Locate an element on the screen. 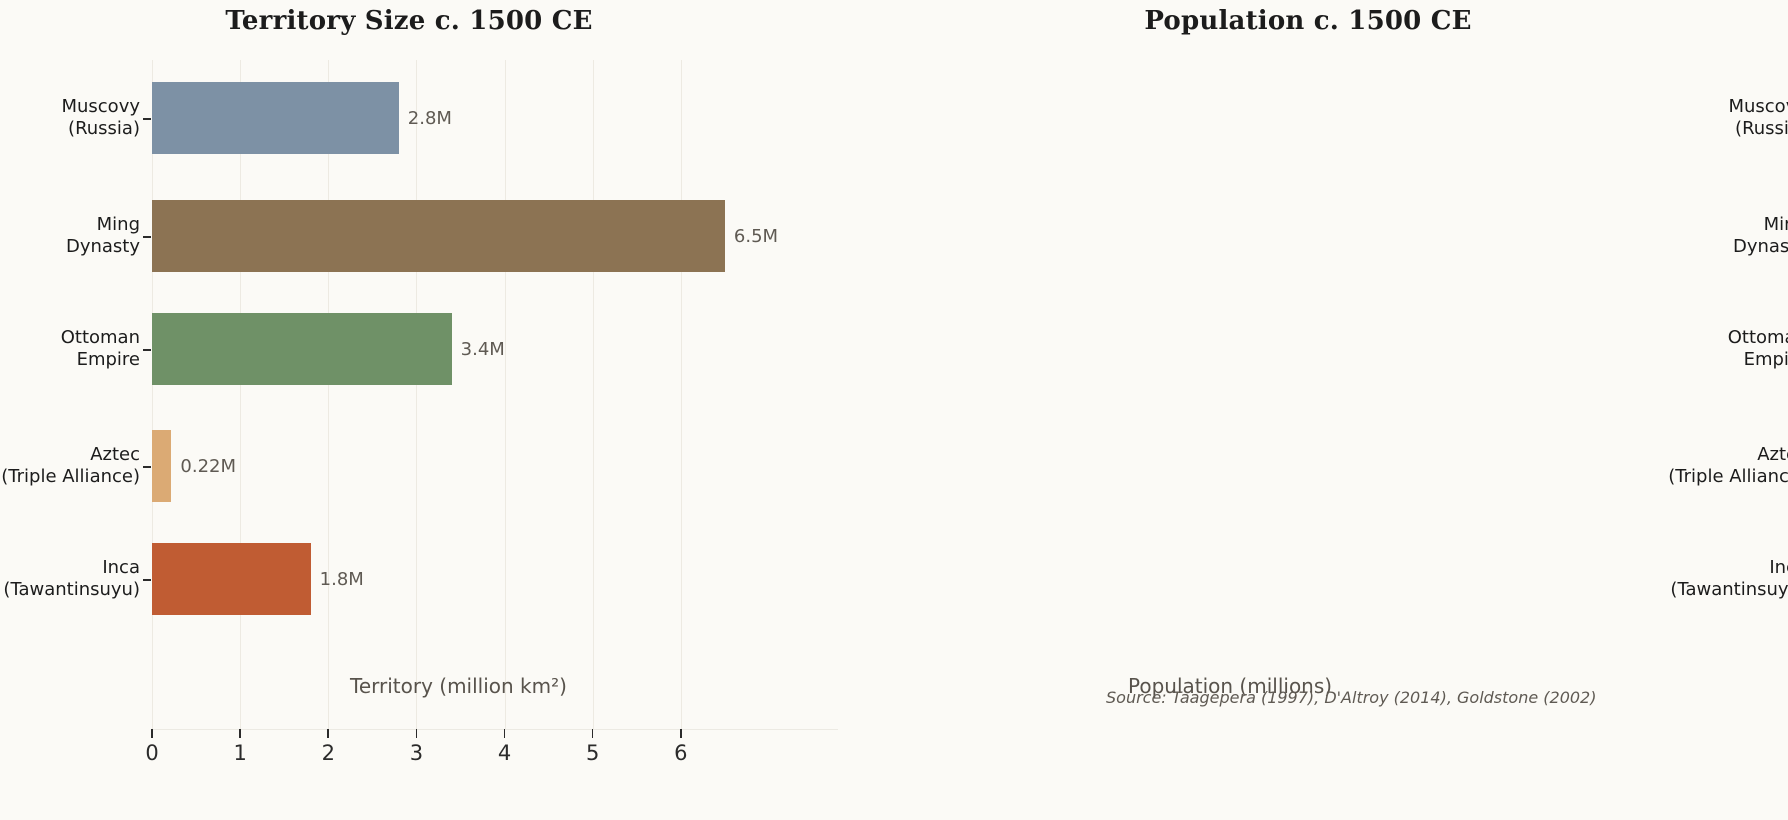 The width and height of the screenshot is (1788, 820). x-tick-label: 4 is located at coordinates (504, 753).